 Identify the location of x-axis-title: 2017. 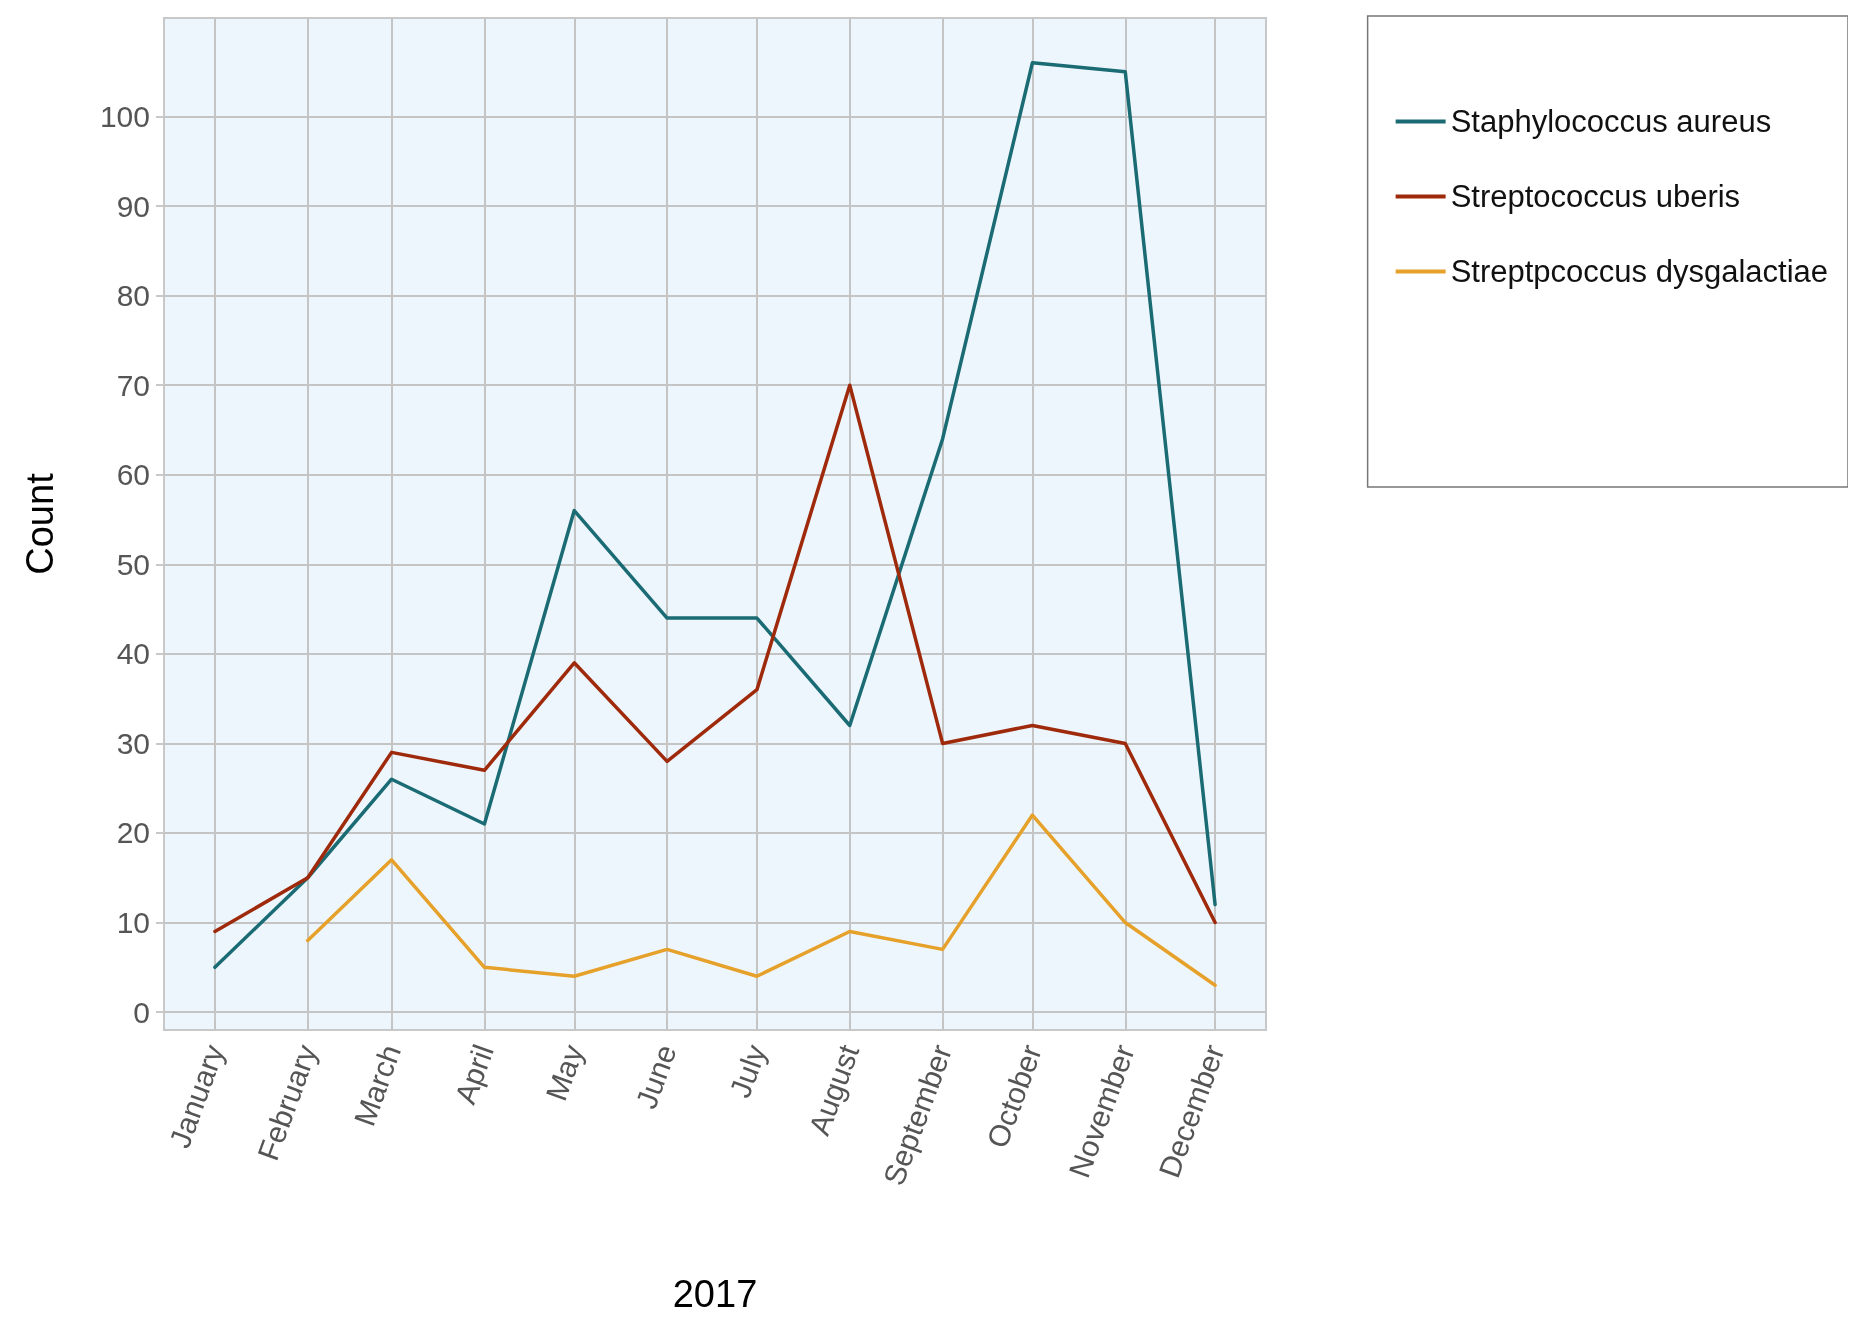
(715, 1294).